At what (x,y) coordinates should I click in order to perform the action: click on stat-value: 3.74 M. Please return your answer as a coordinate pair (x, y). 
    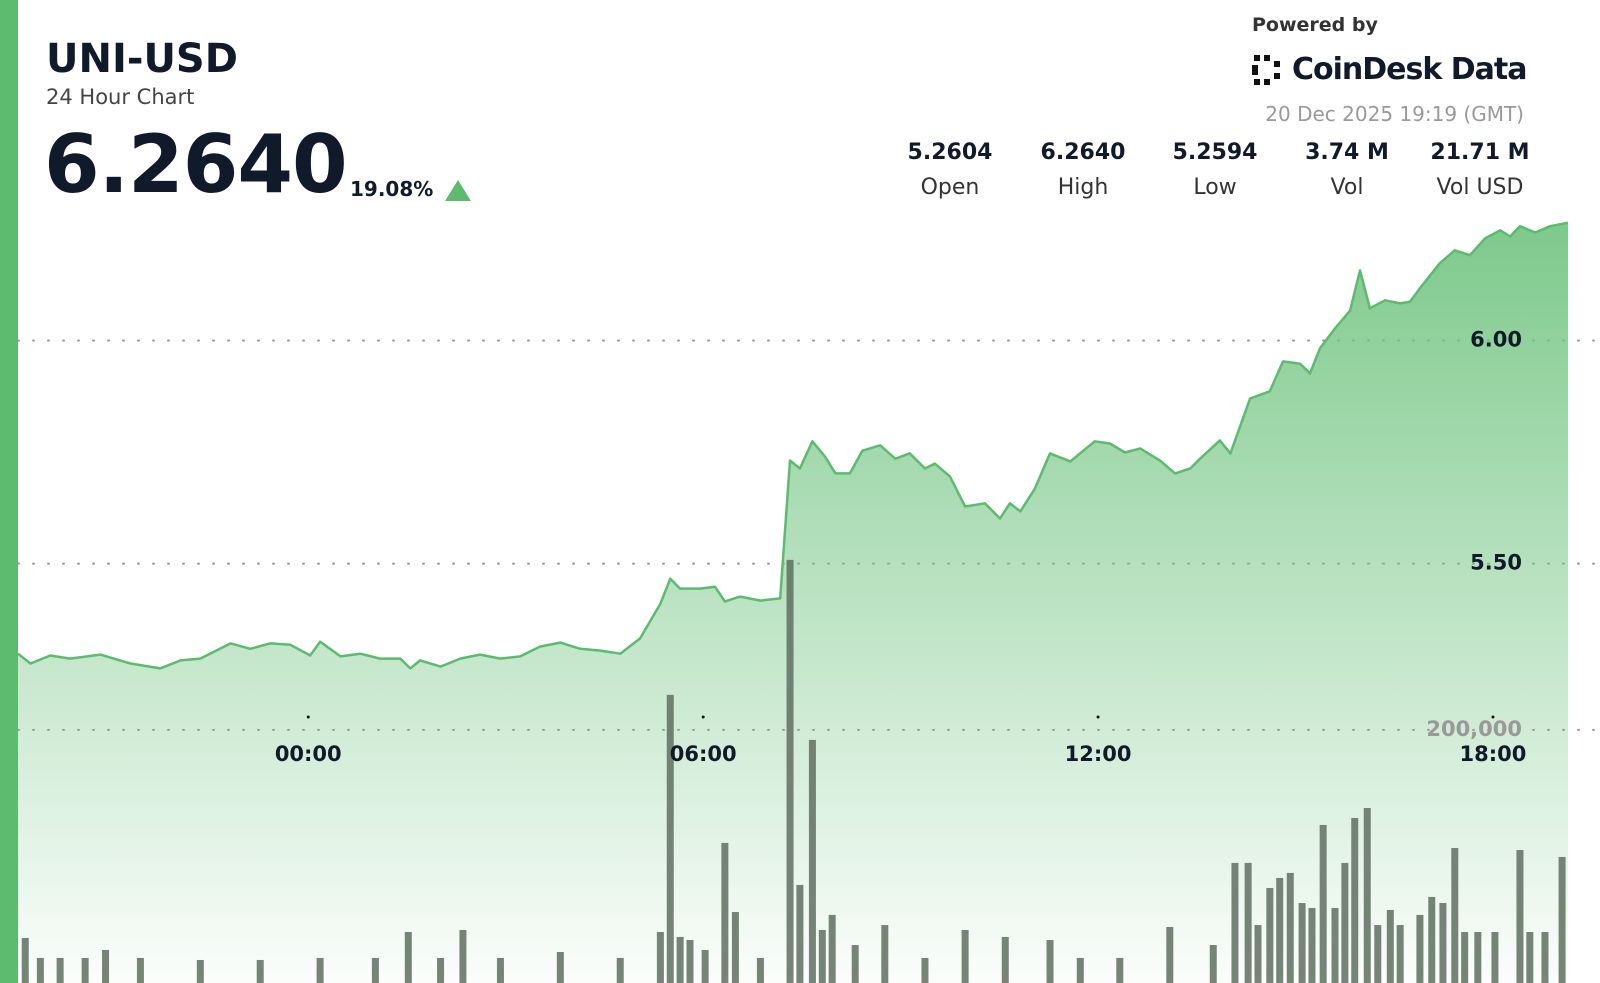
    Looking at the image, I should click on (1347, 152).